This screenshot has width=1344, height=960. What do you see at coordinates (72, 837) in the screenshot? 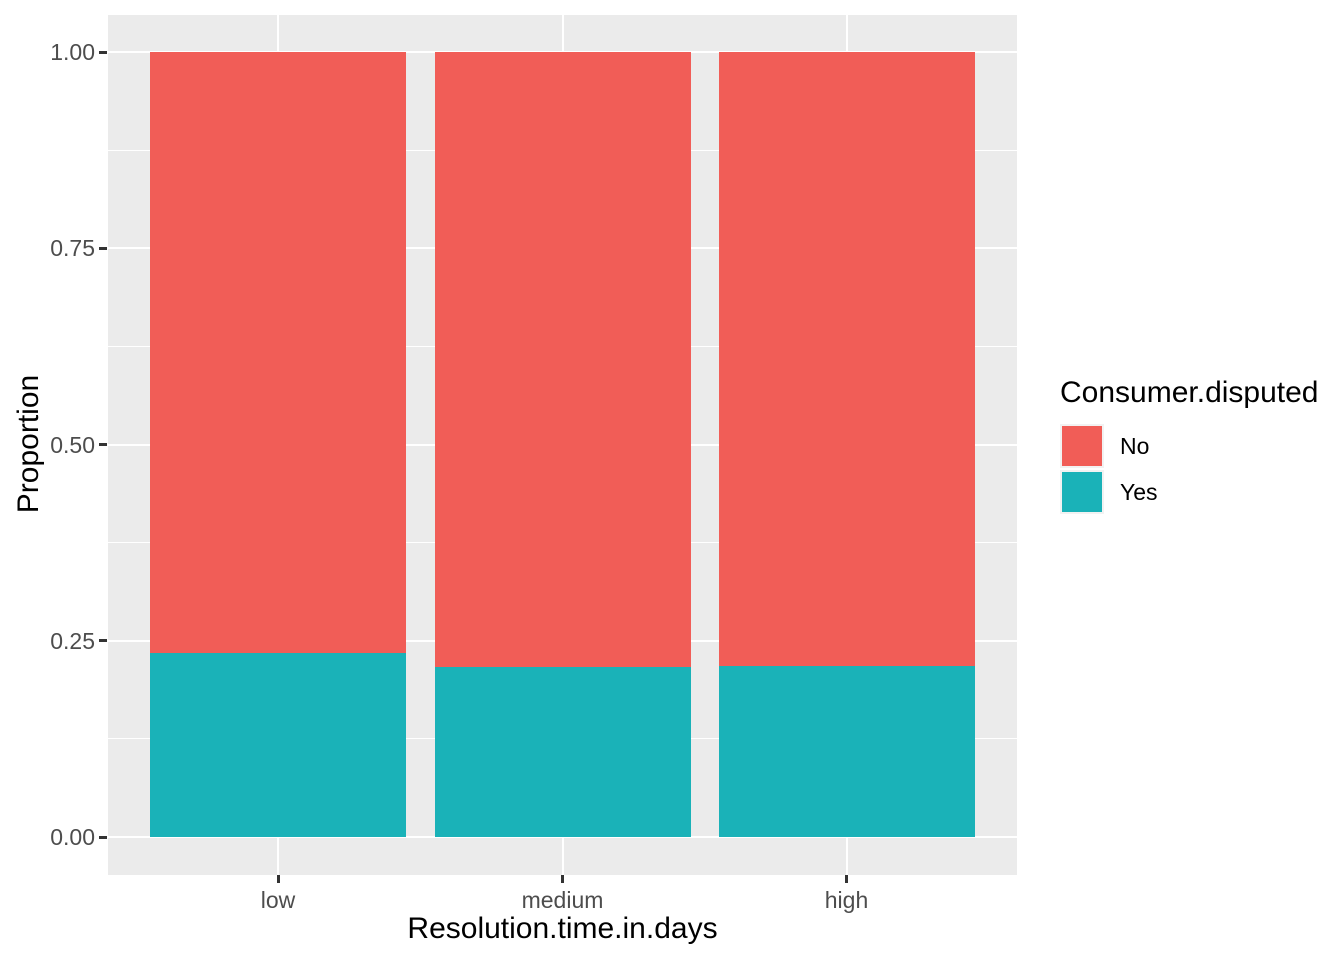
I see `y-tick-label: 0.00` at bounding box center [72, 837].